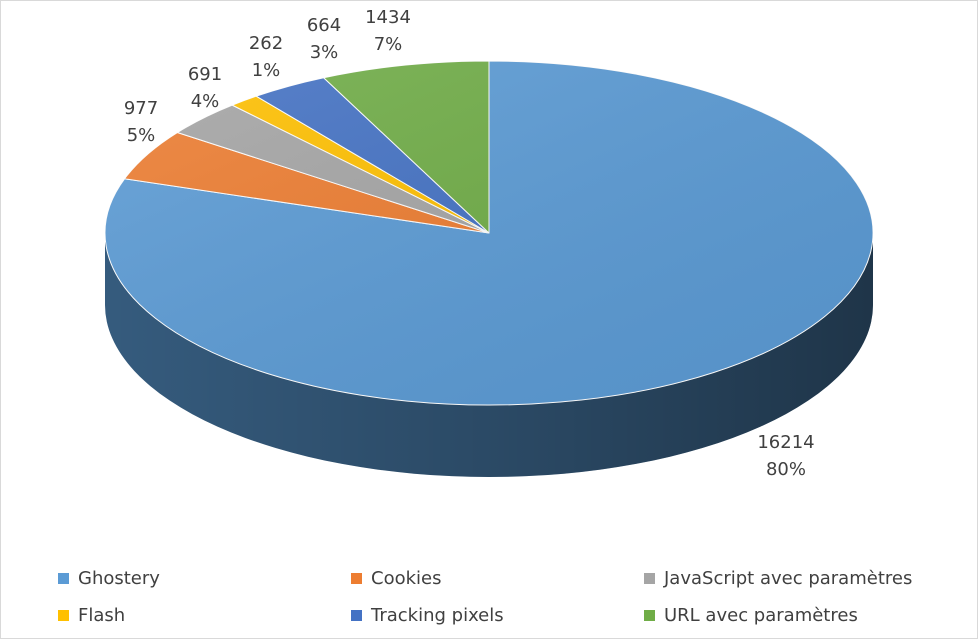 This screenshot has width=978, height=639. Describe the element at coordinates (141, 135) in the screenshot. I see `data-label-percent-cookies: 5%` at that location.